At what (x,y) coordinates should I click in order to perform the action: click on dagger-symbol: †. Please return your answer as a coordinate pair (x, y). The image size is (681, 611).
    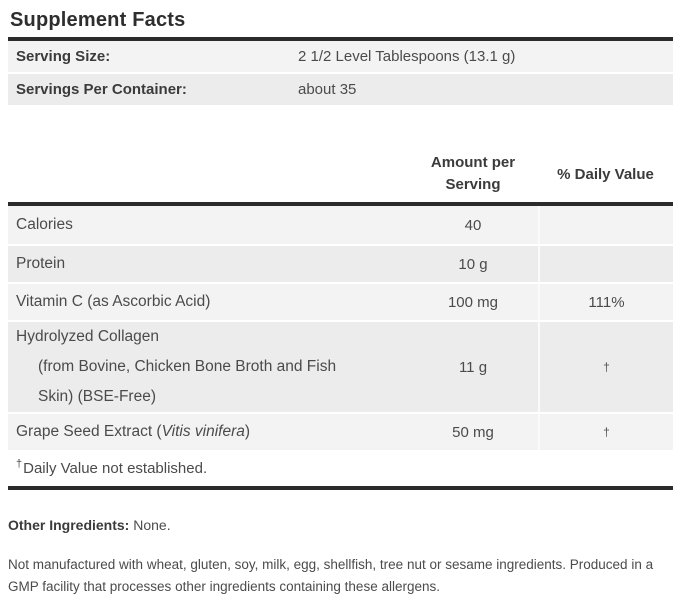
    Looking at the image, I should click on (19, 464).